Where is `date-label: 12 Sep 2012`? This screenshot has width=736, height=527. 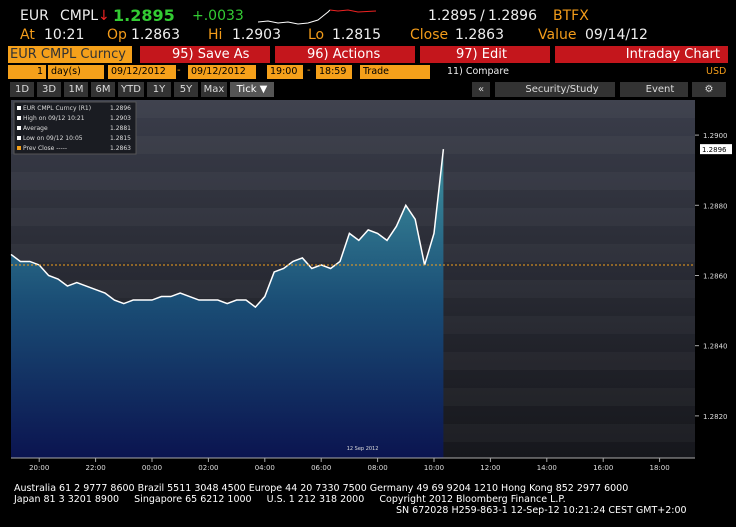
date-label: 12 Sep 2012 is located at coordinates (363, 449).